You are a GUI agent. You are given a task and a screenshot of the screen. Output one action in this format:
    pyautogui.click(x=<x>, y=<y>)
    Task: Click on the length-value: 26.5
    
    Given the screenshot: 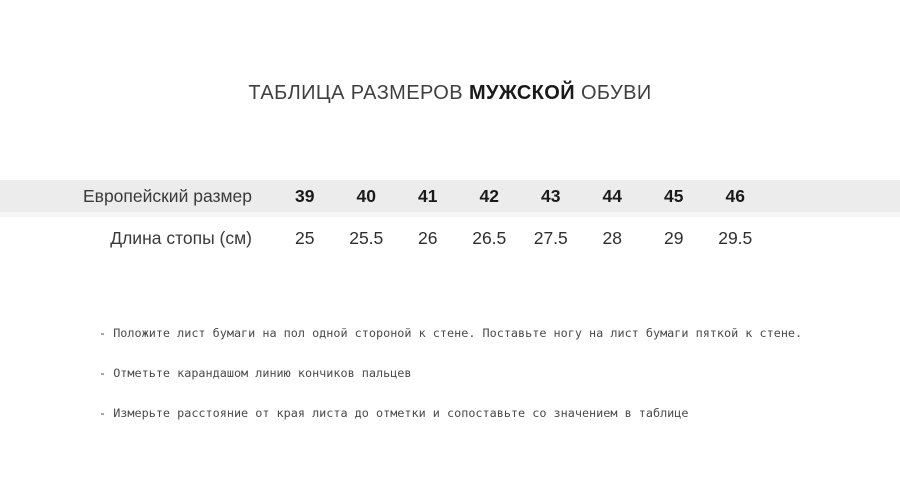 What is the action you would take?
    pyautogui.click(x=489, y=238)
    